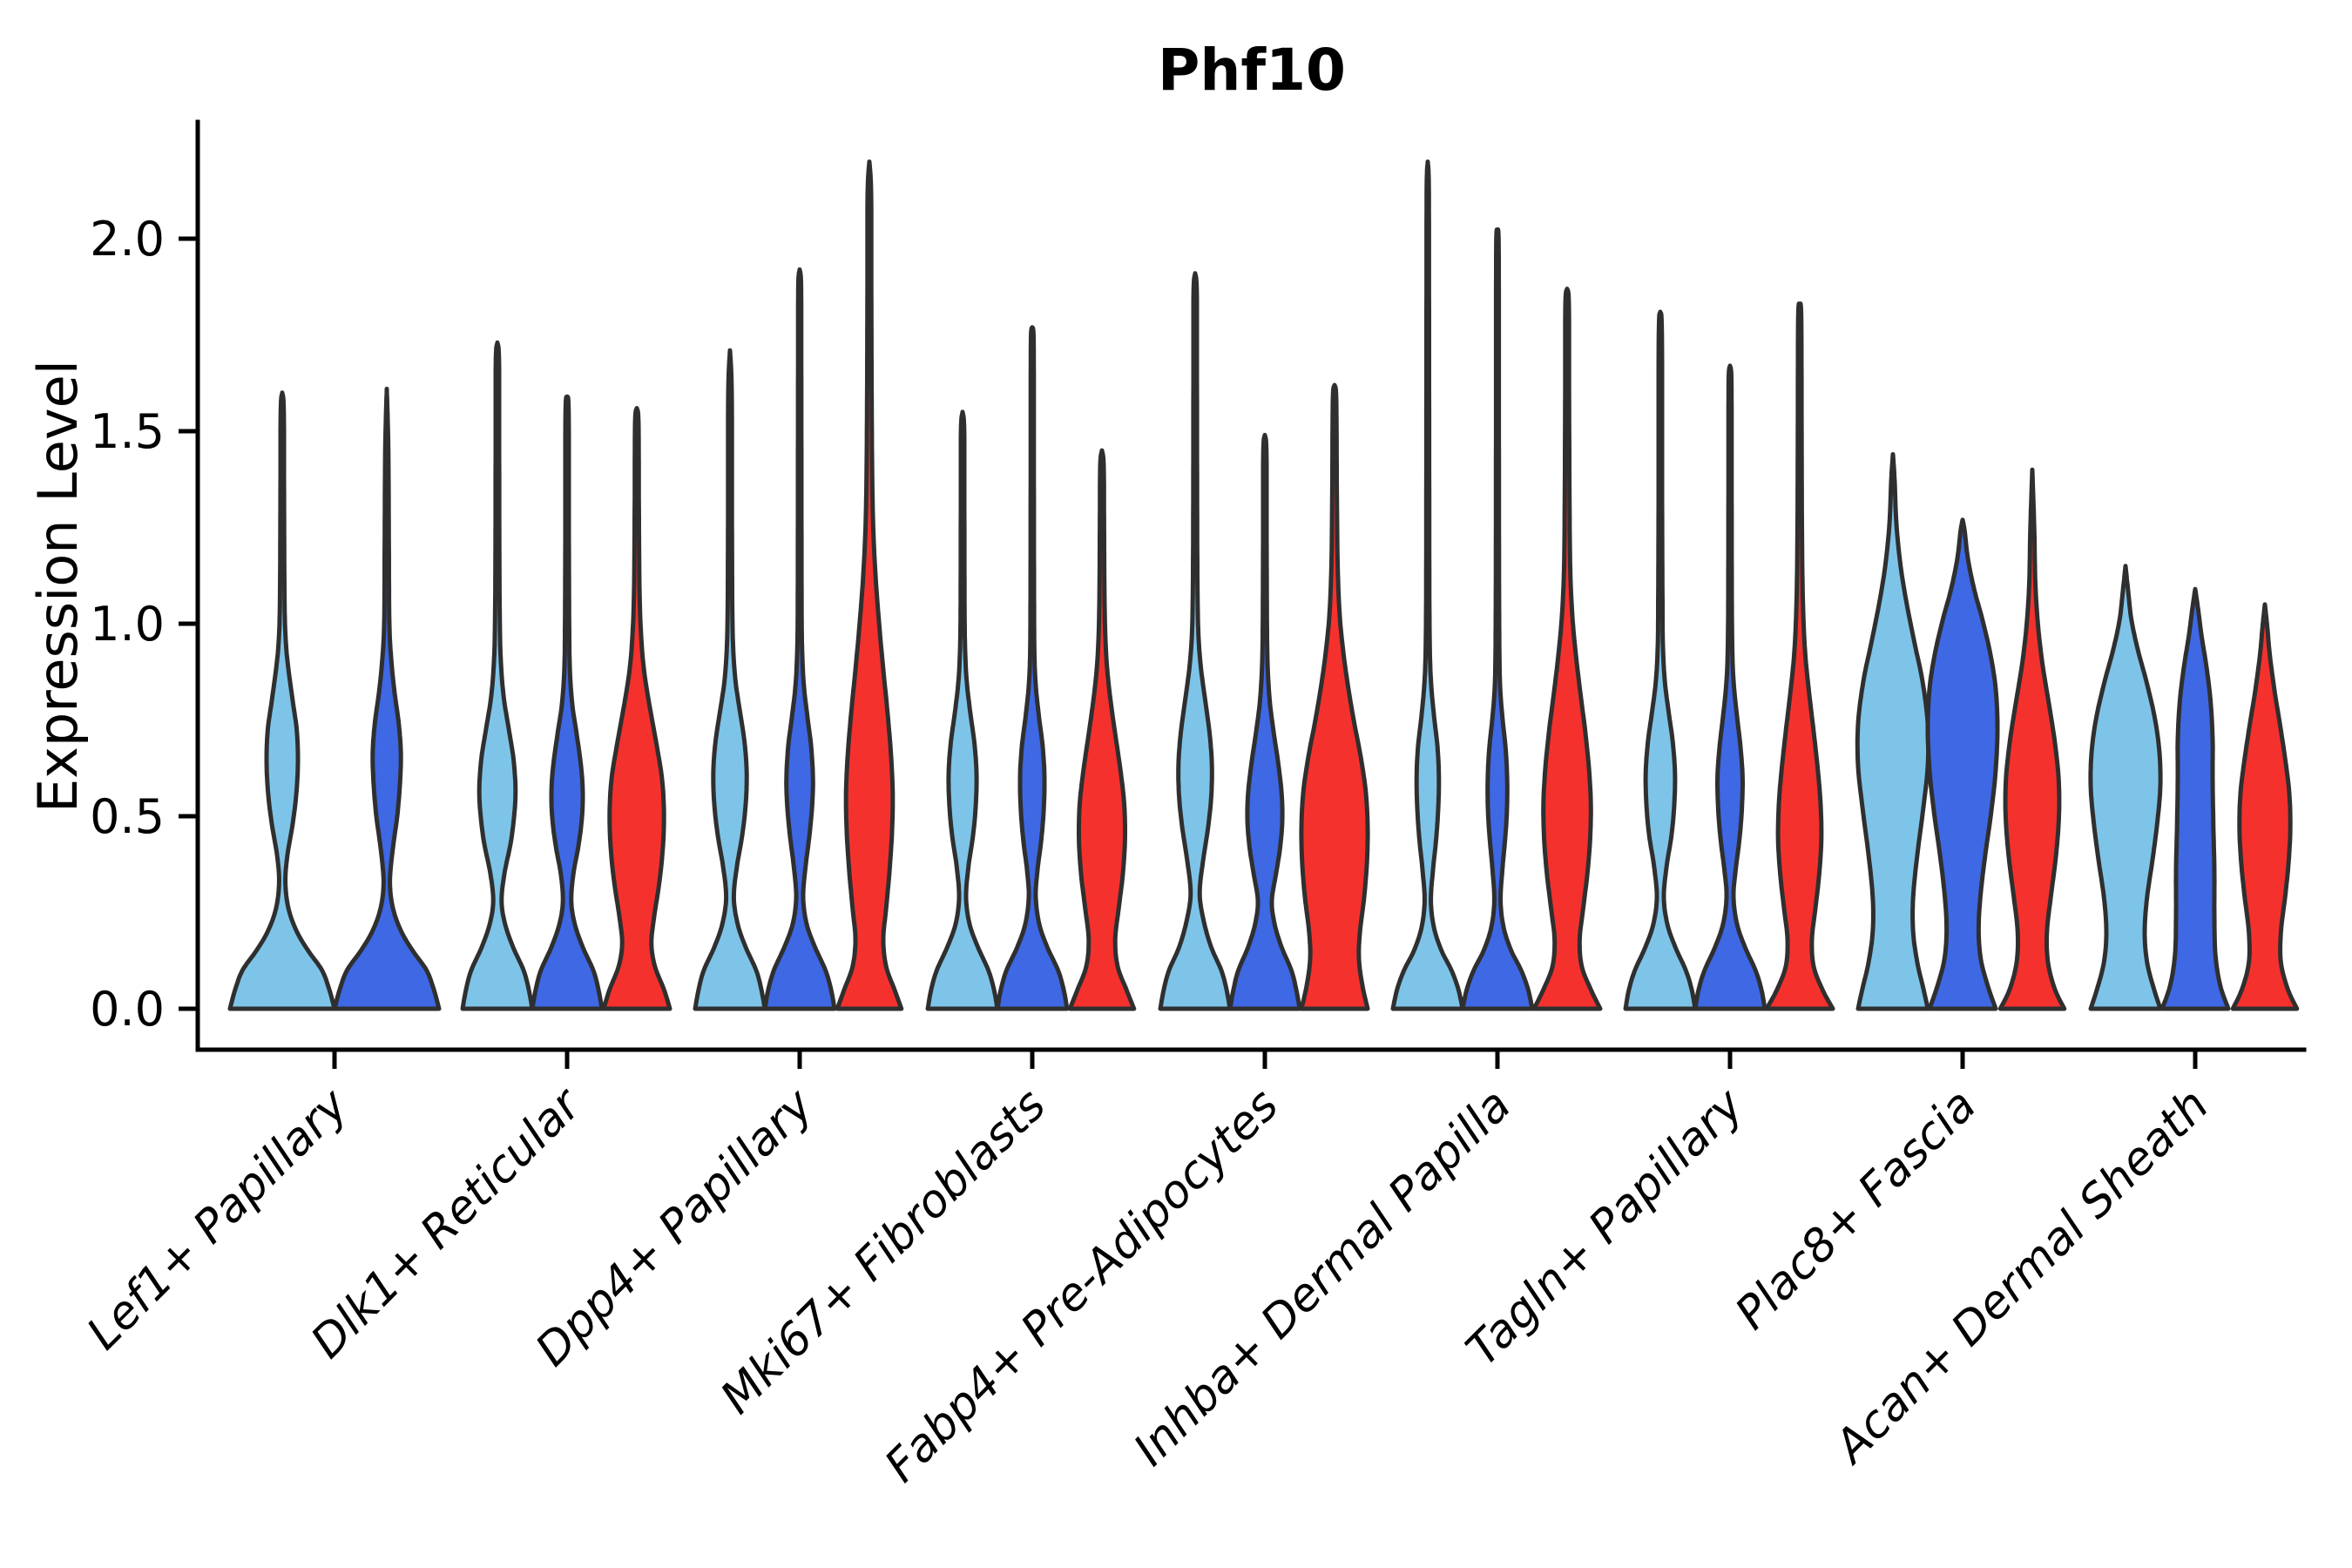 The height and width of the screenshot is (1568, 2352). What do you see at coordinates (1252, 70) in the screenshot?
I see `chart-title: Phf10` at bounding box center [1252, 70].